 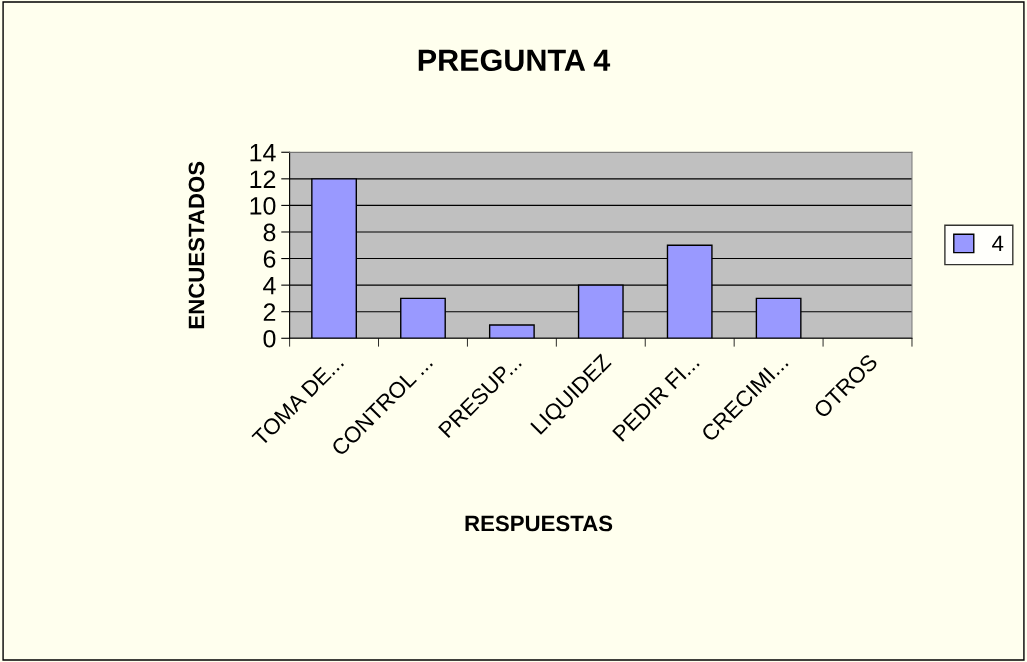 What do you see at coordinates (998, 243) in the screenshot?
I see `legend-label: 4` at bounding box center [998, 243].